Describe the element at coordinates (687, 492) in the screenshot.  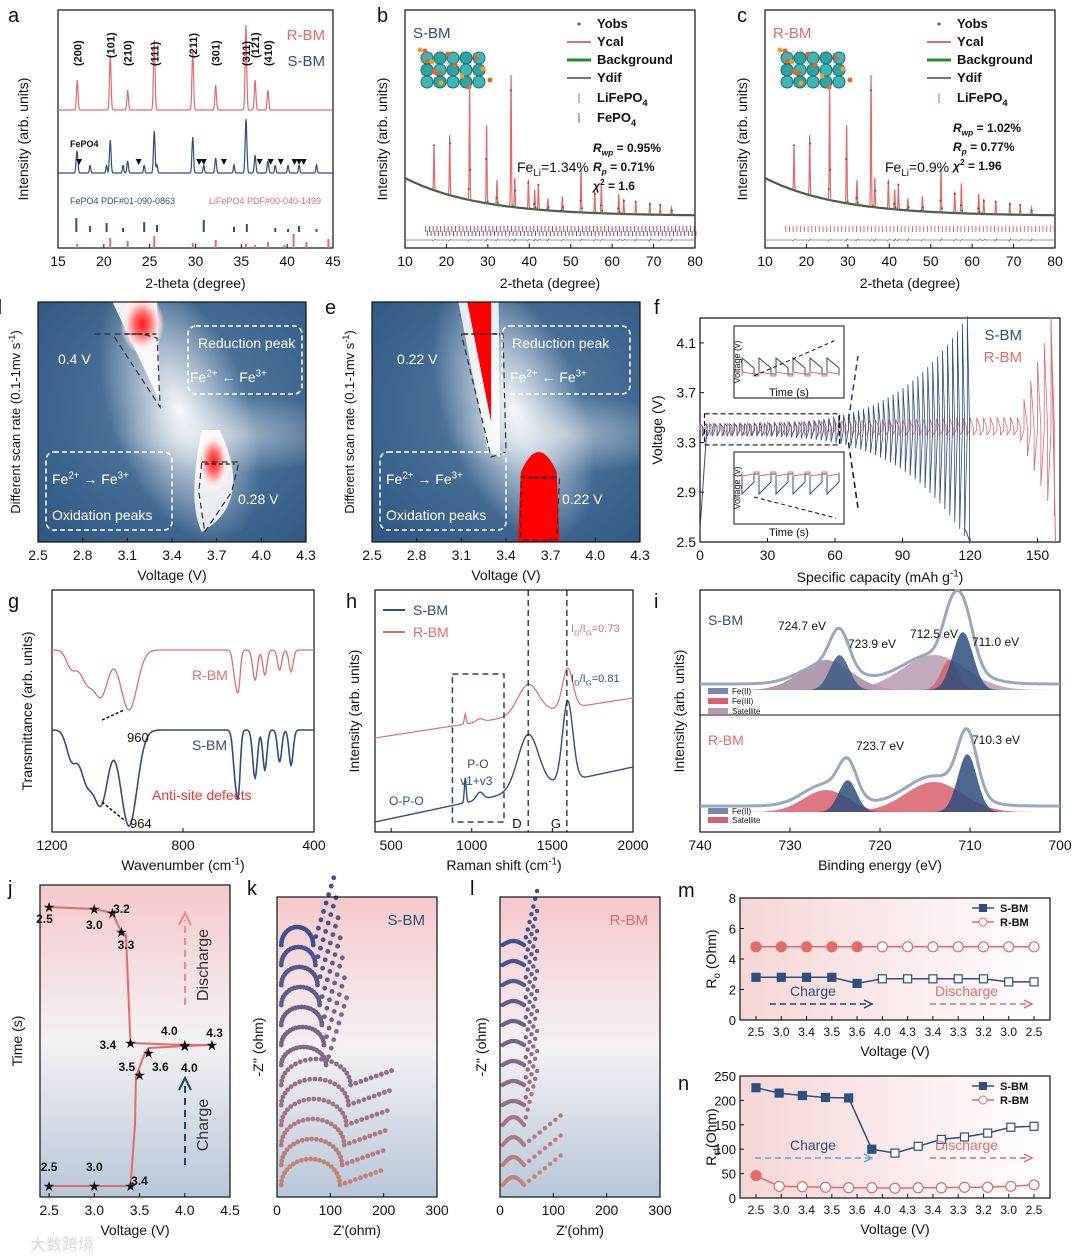
I see `y-tick-label: 2.9` at that location.